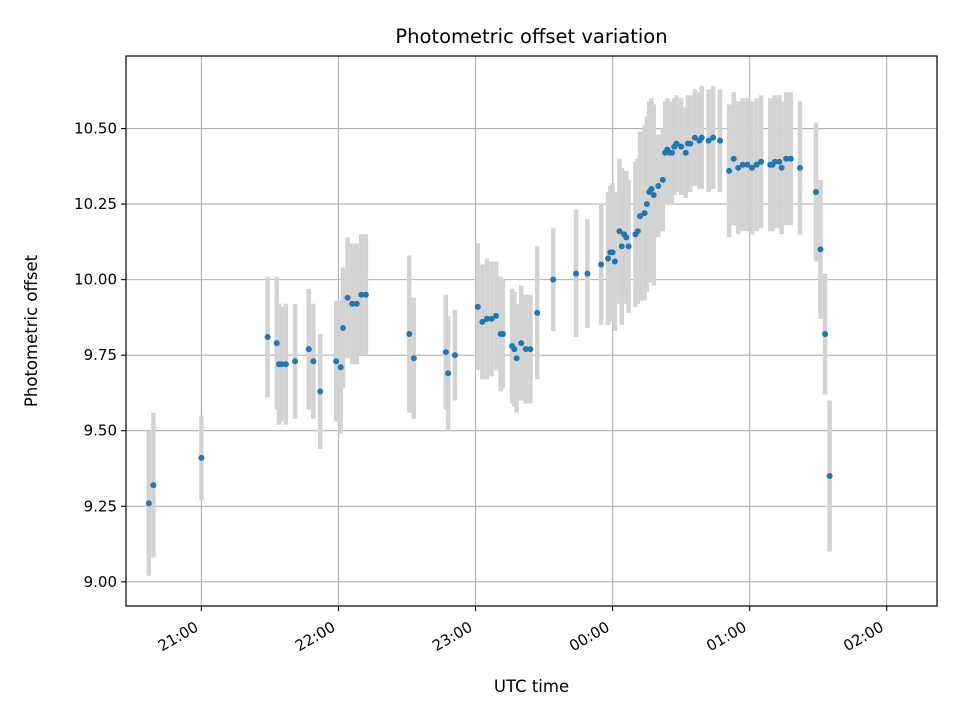 The width and height of the screenshot is (960, 720). What do you see at coordinates (95, 204) in the screenshot?
I see `y-tick-label: 10.25` at bounding box center [95, 204].